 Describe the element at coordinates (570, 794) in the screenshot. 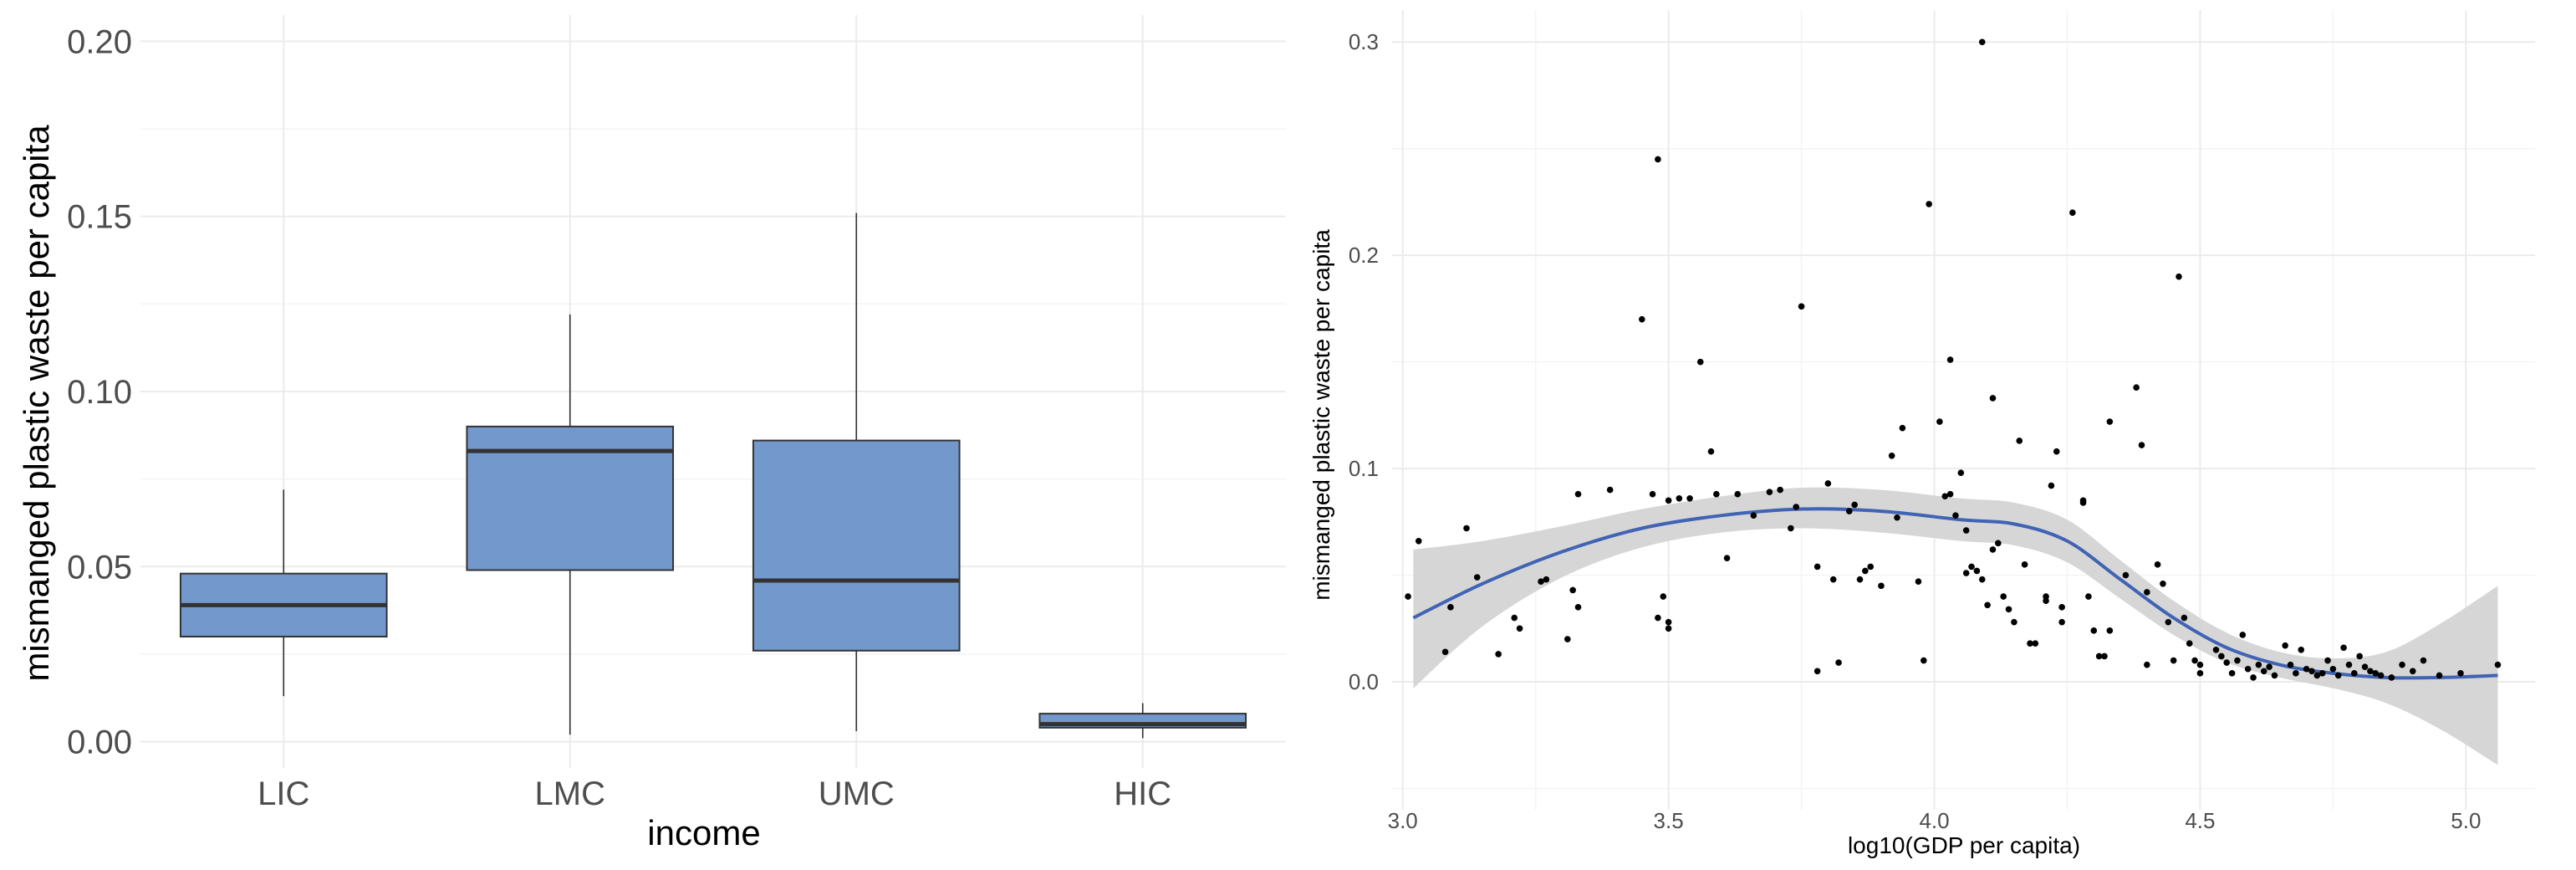

I see `boxplot-x-tick-label: LMC` at that location.